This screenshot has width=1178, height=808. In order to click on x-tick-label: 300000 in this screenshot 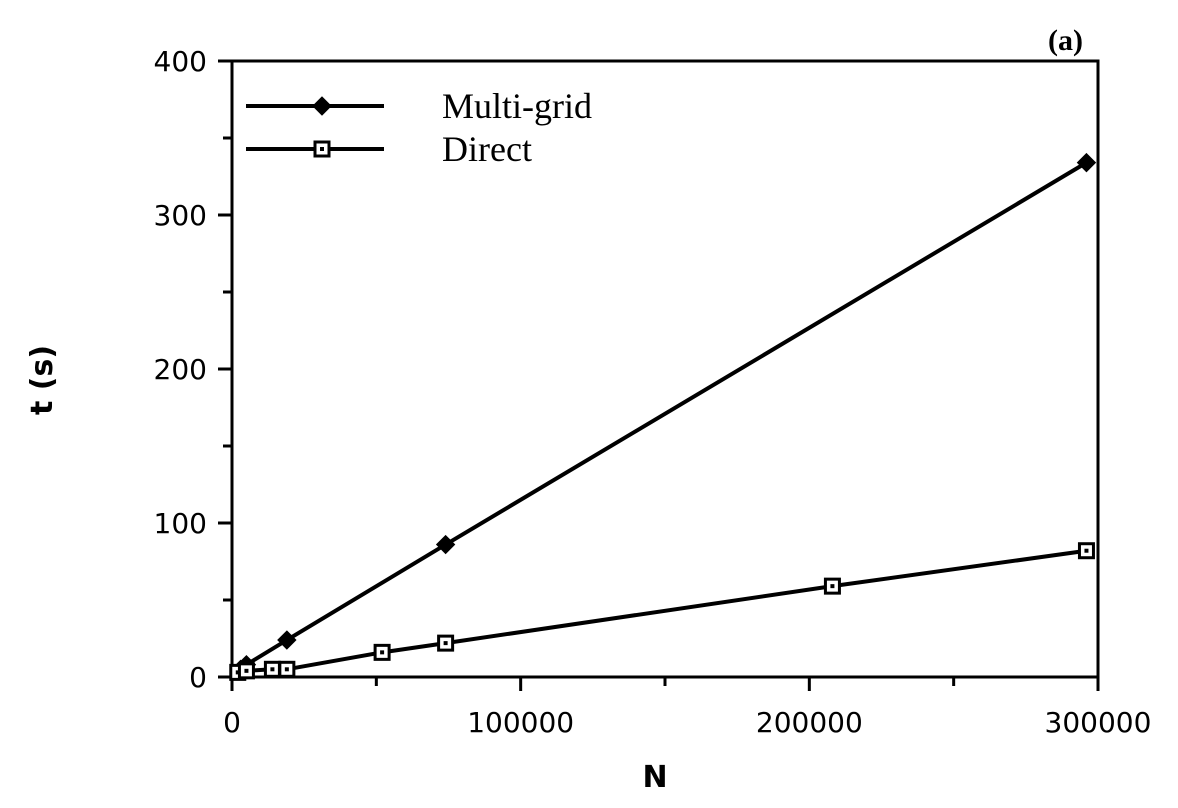, I will do `click(1098, 722)`.